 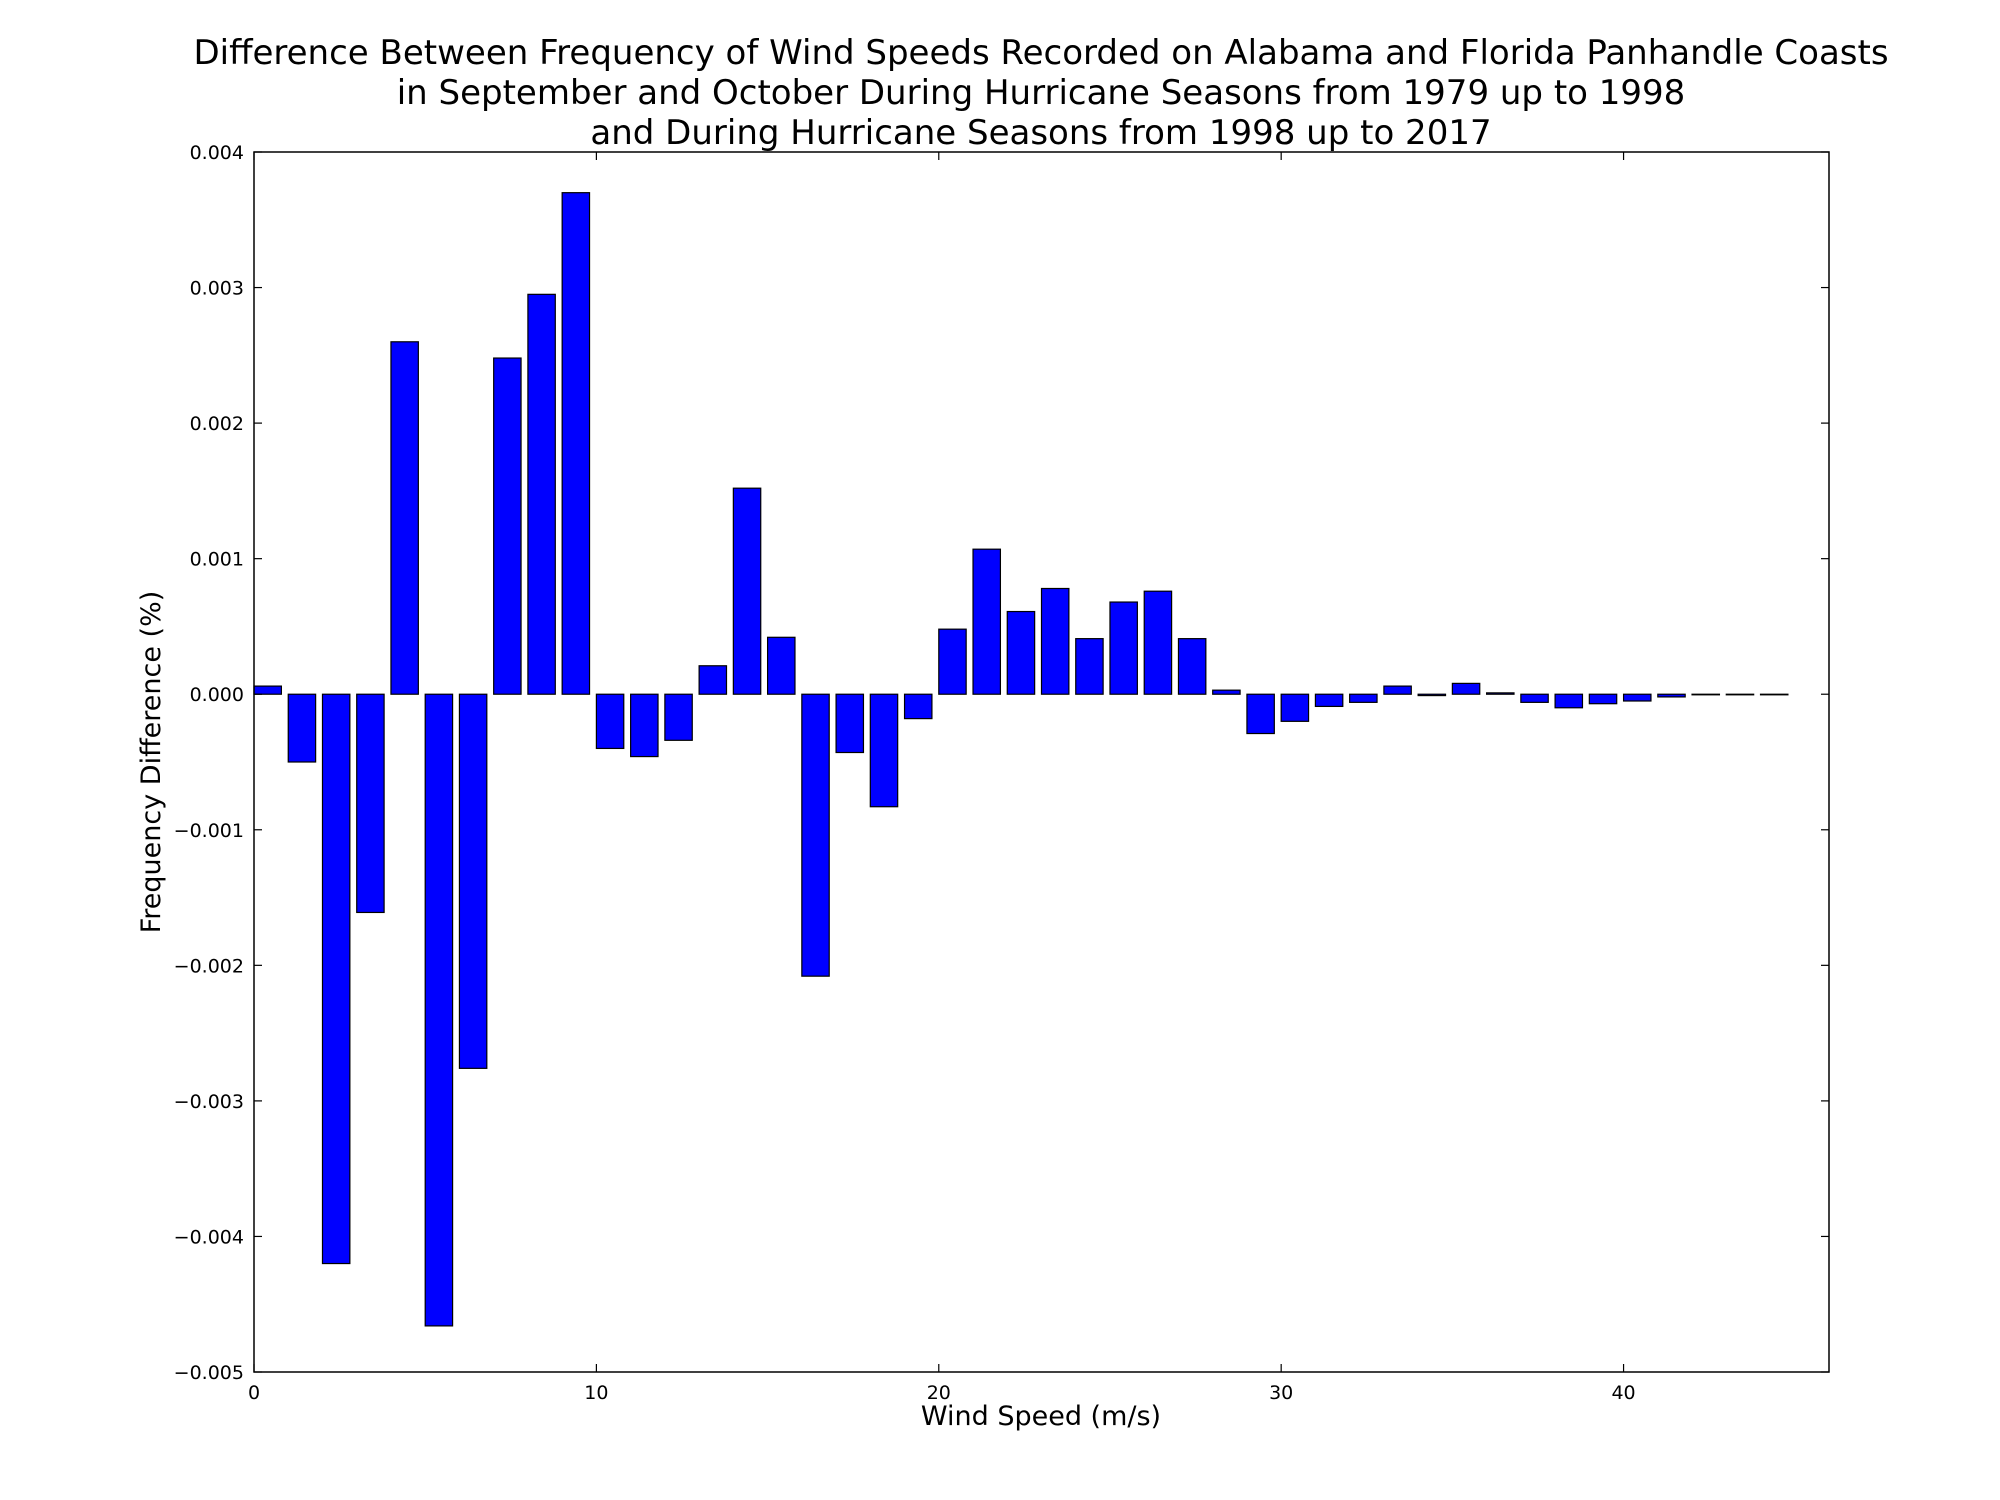 What do you see at coordinates (217, 424) in the screenshot?
I see `y-tick-label: 0.002` at bounding box center [217, 424].